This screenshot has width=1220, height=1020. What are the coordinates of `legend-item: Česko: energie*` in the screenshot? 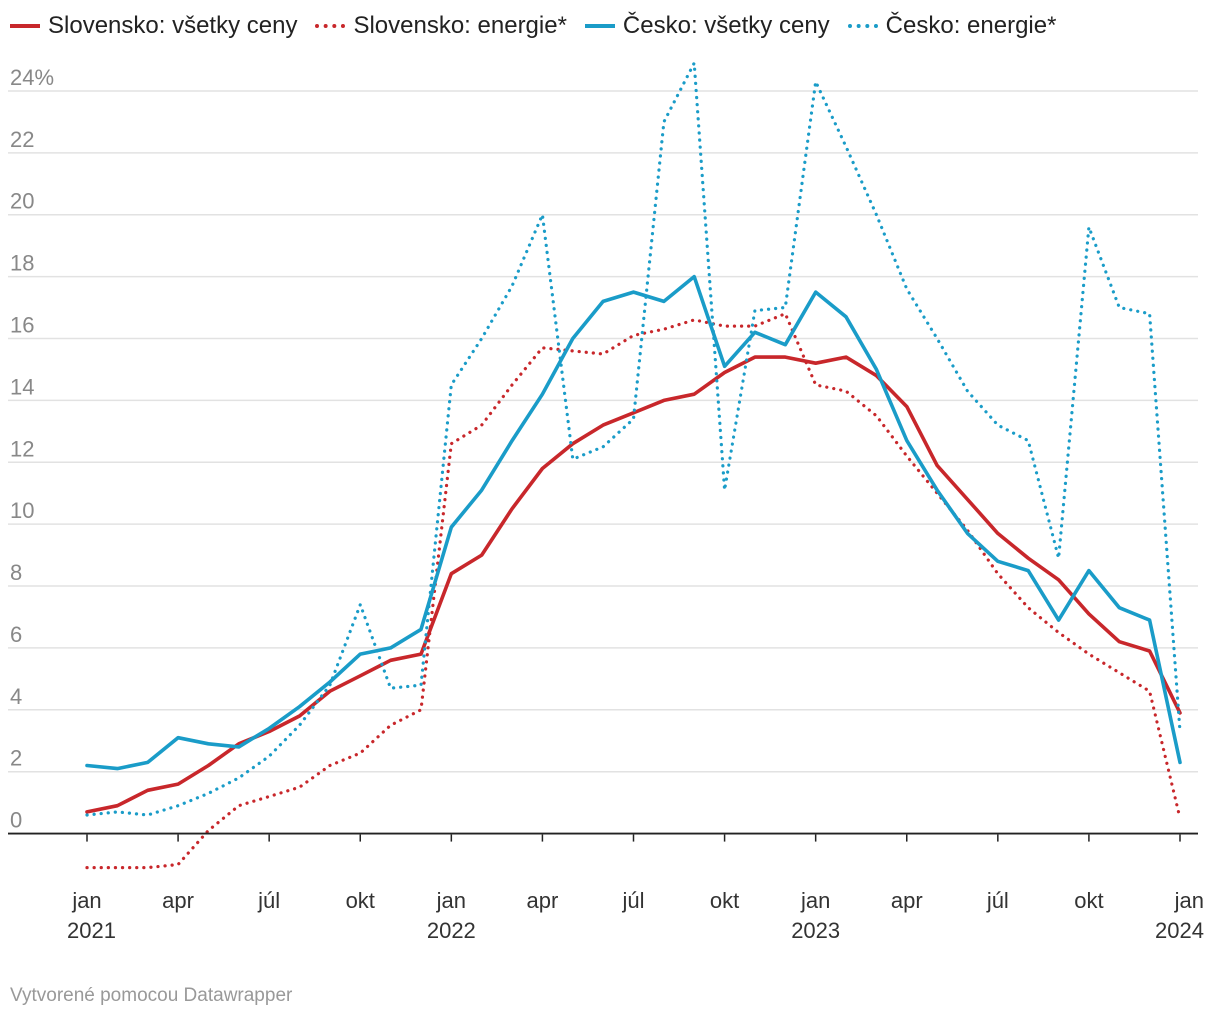 It's located at (952, 26).